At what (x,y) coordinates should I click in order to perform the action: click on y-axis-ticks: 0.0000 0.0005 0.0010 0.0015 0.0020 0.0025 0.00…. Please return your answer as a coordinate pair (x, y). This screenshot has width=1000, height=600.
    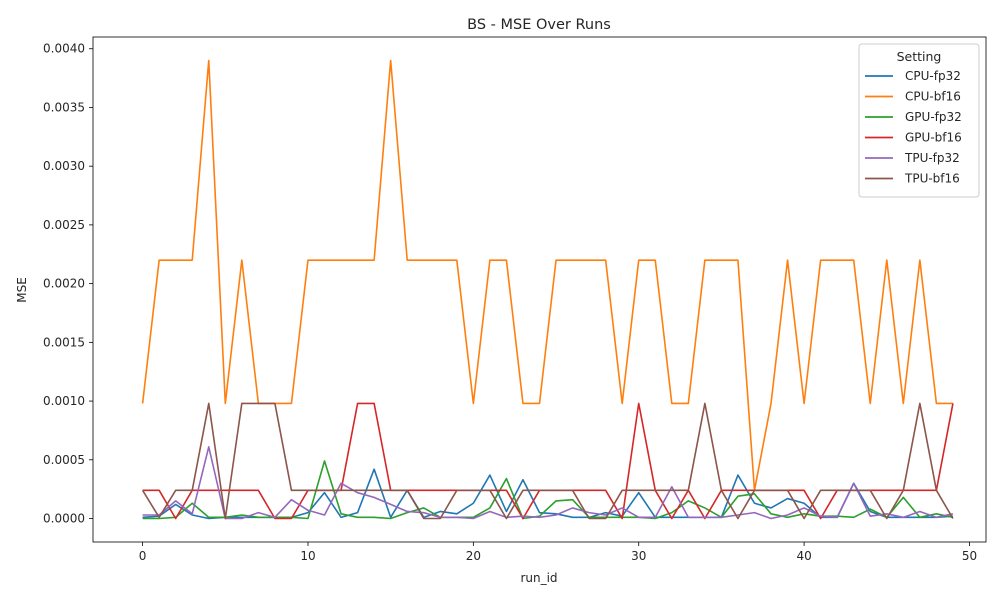
    Looking at the image, I should click on (68, 284).